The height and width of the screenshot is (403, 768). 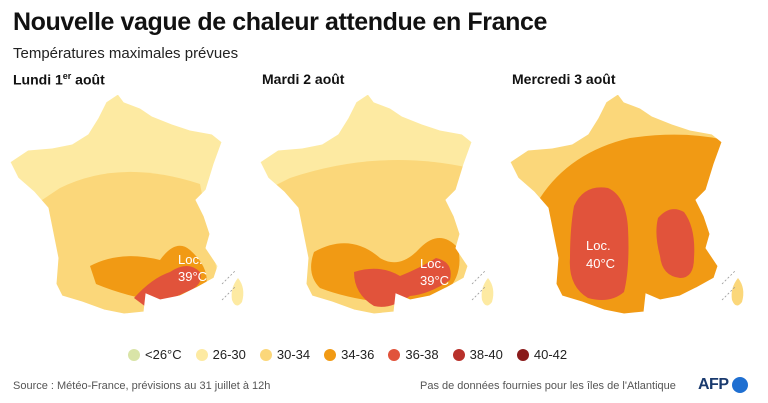 I want to click on legend-label-30-34: 30-34, so click(x=293, y=354).